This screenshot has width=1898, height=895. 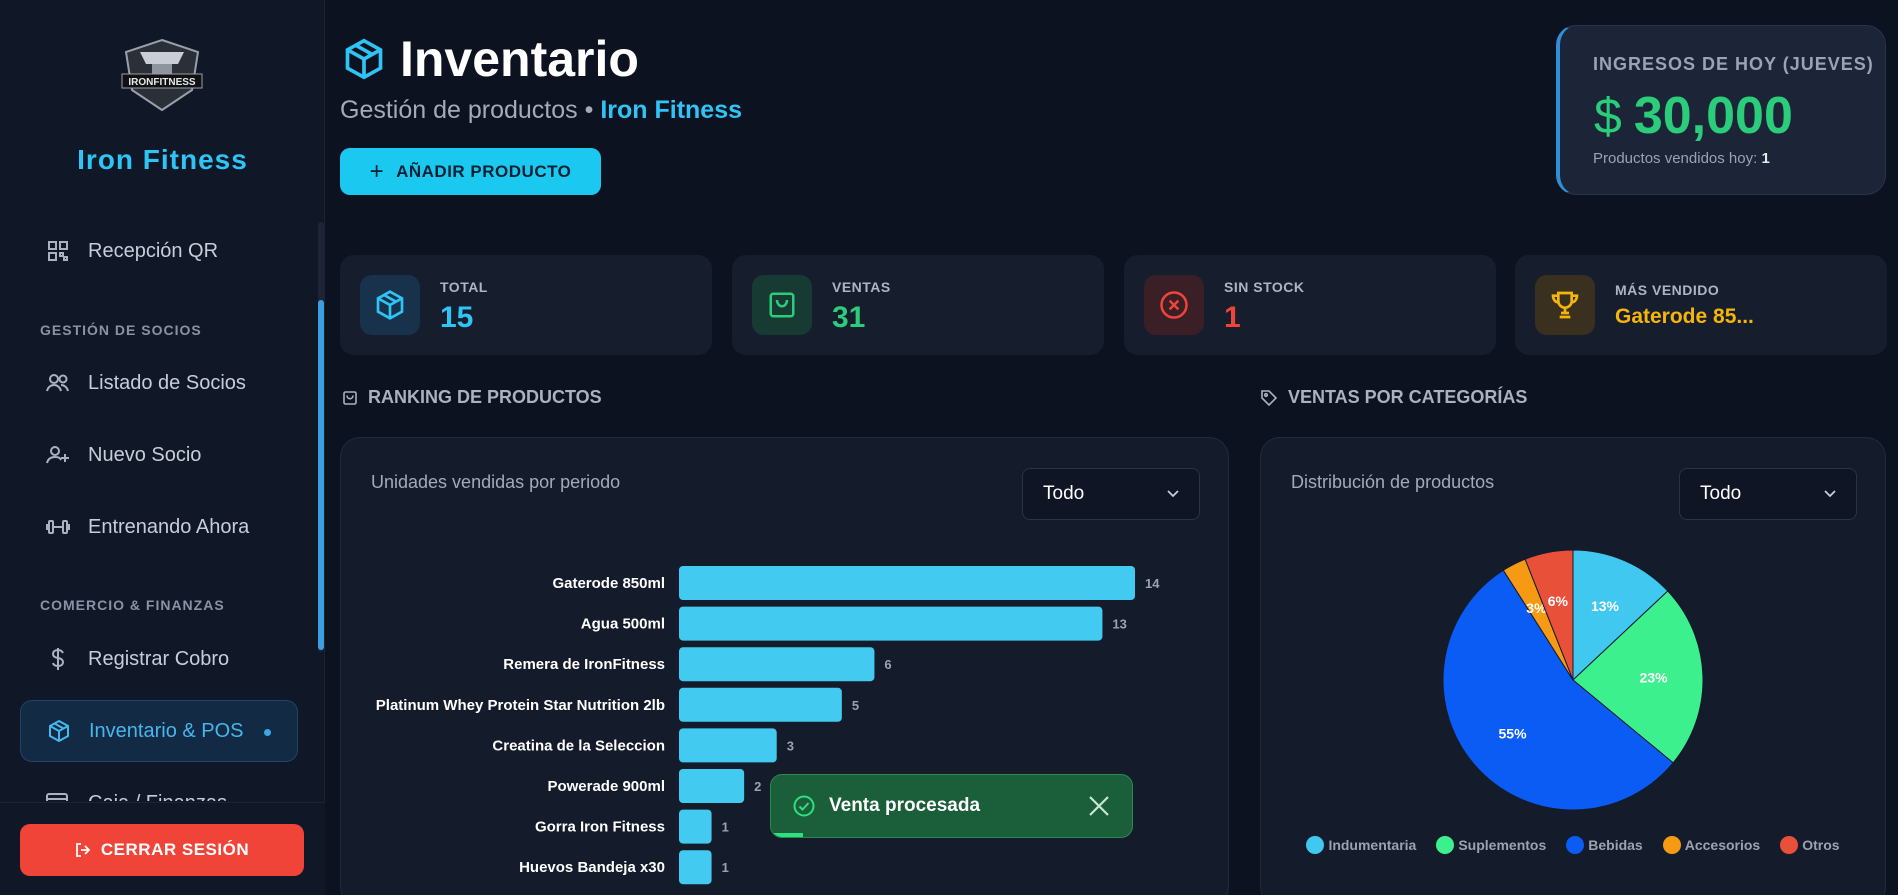 I want to click on shopping-bag-icon, so click(x=782, y=305).